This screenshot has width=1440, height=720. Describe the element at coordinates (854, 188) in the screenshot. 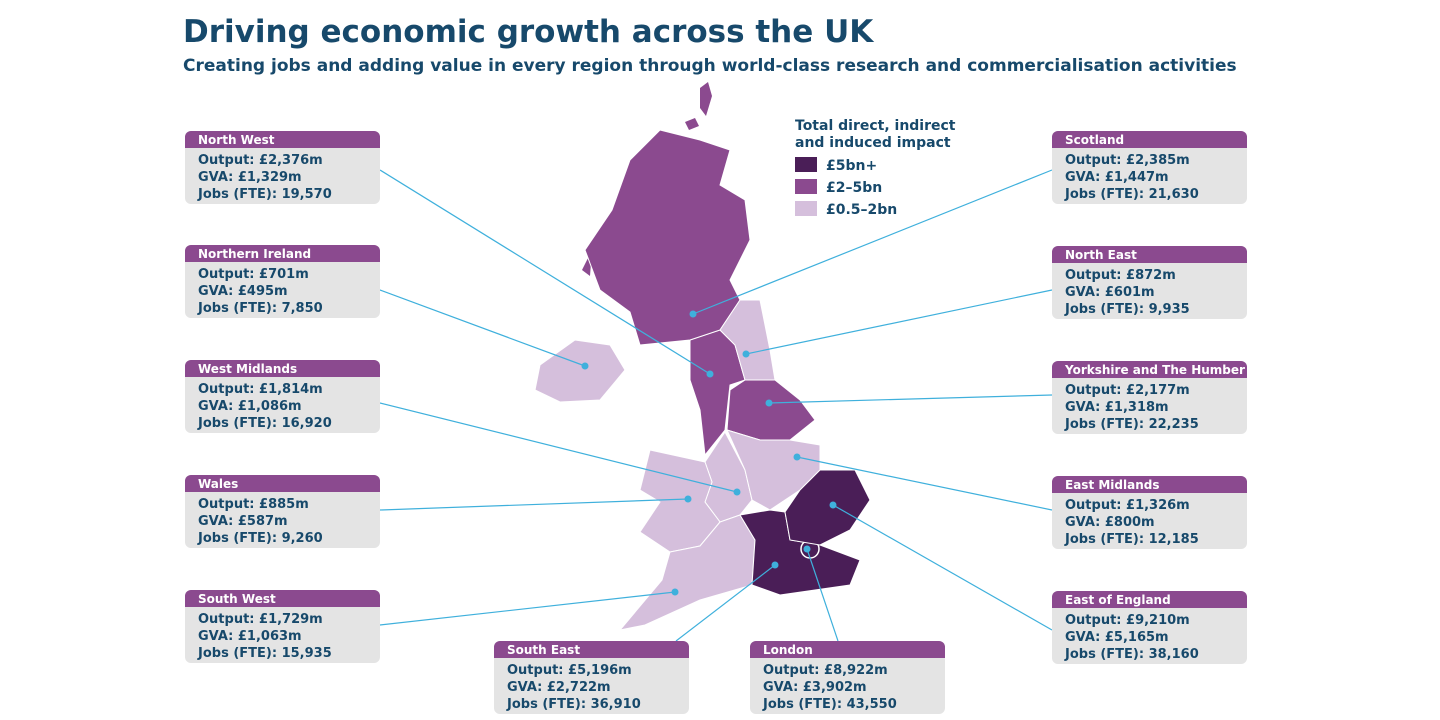

I see `legend-label: £2–5bn` at that location.